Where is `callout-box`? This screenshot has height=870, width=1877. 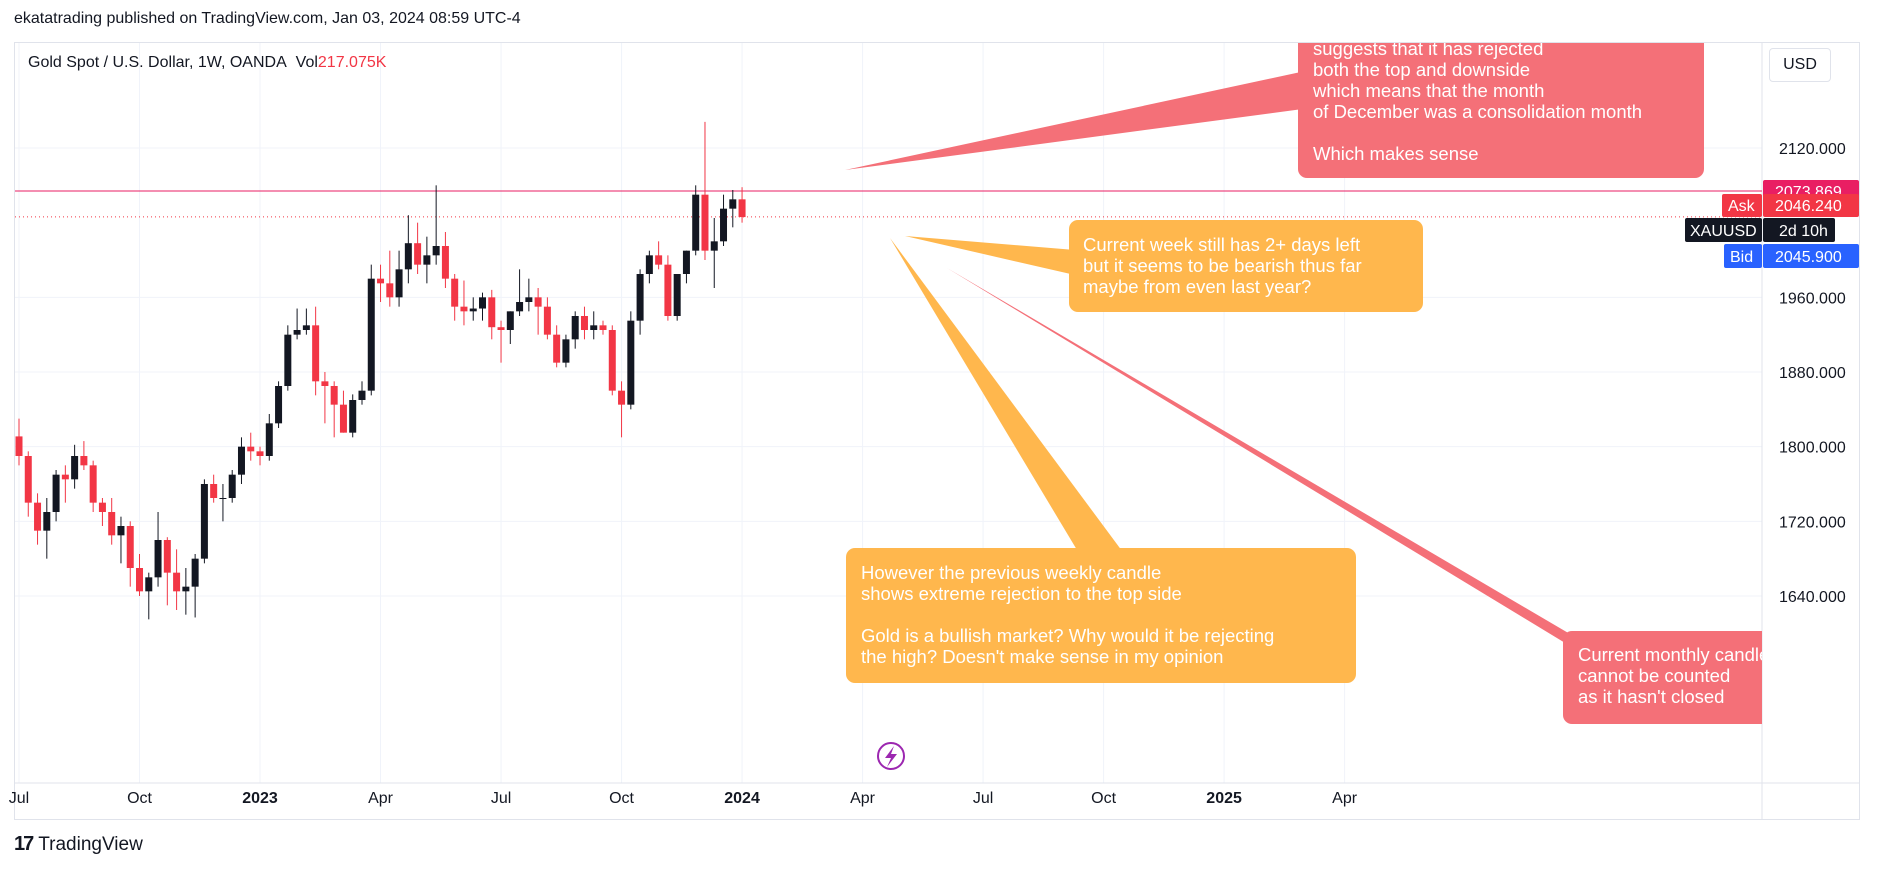 callout-box is located at coordinates (1501, 110).